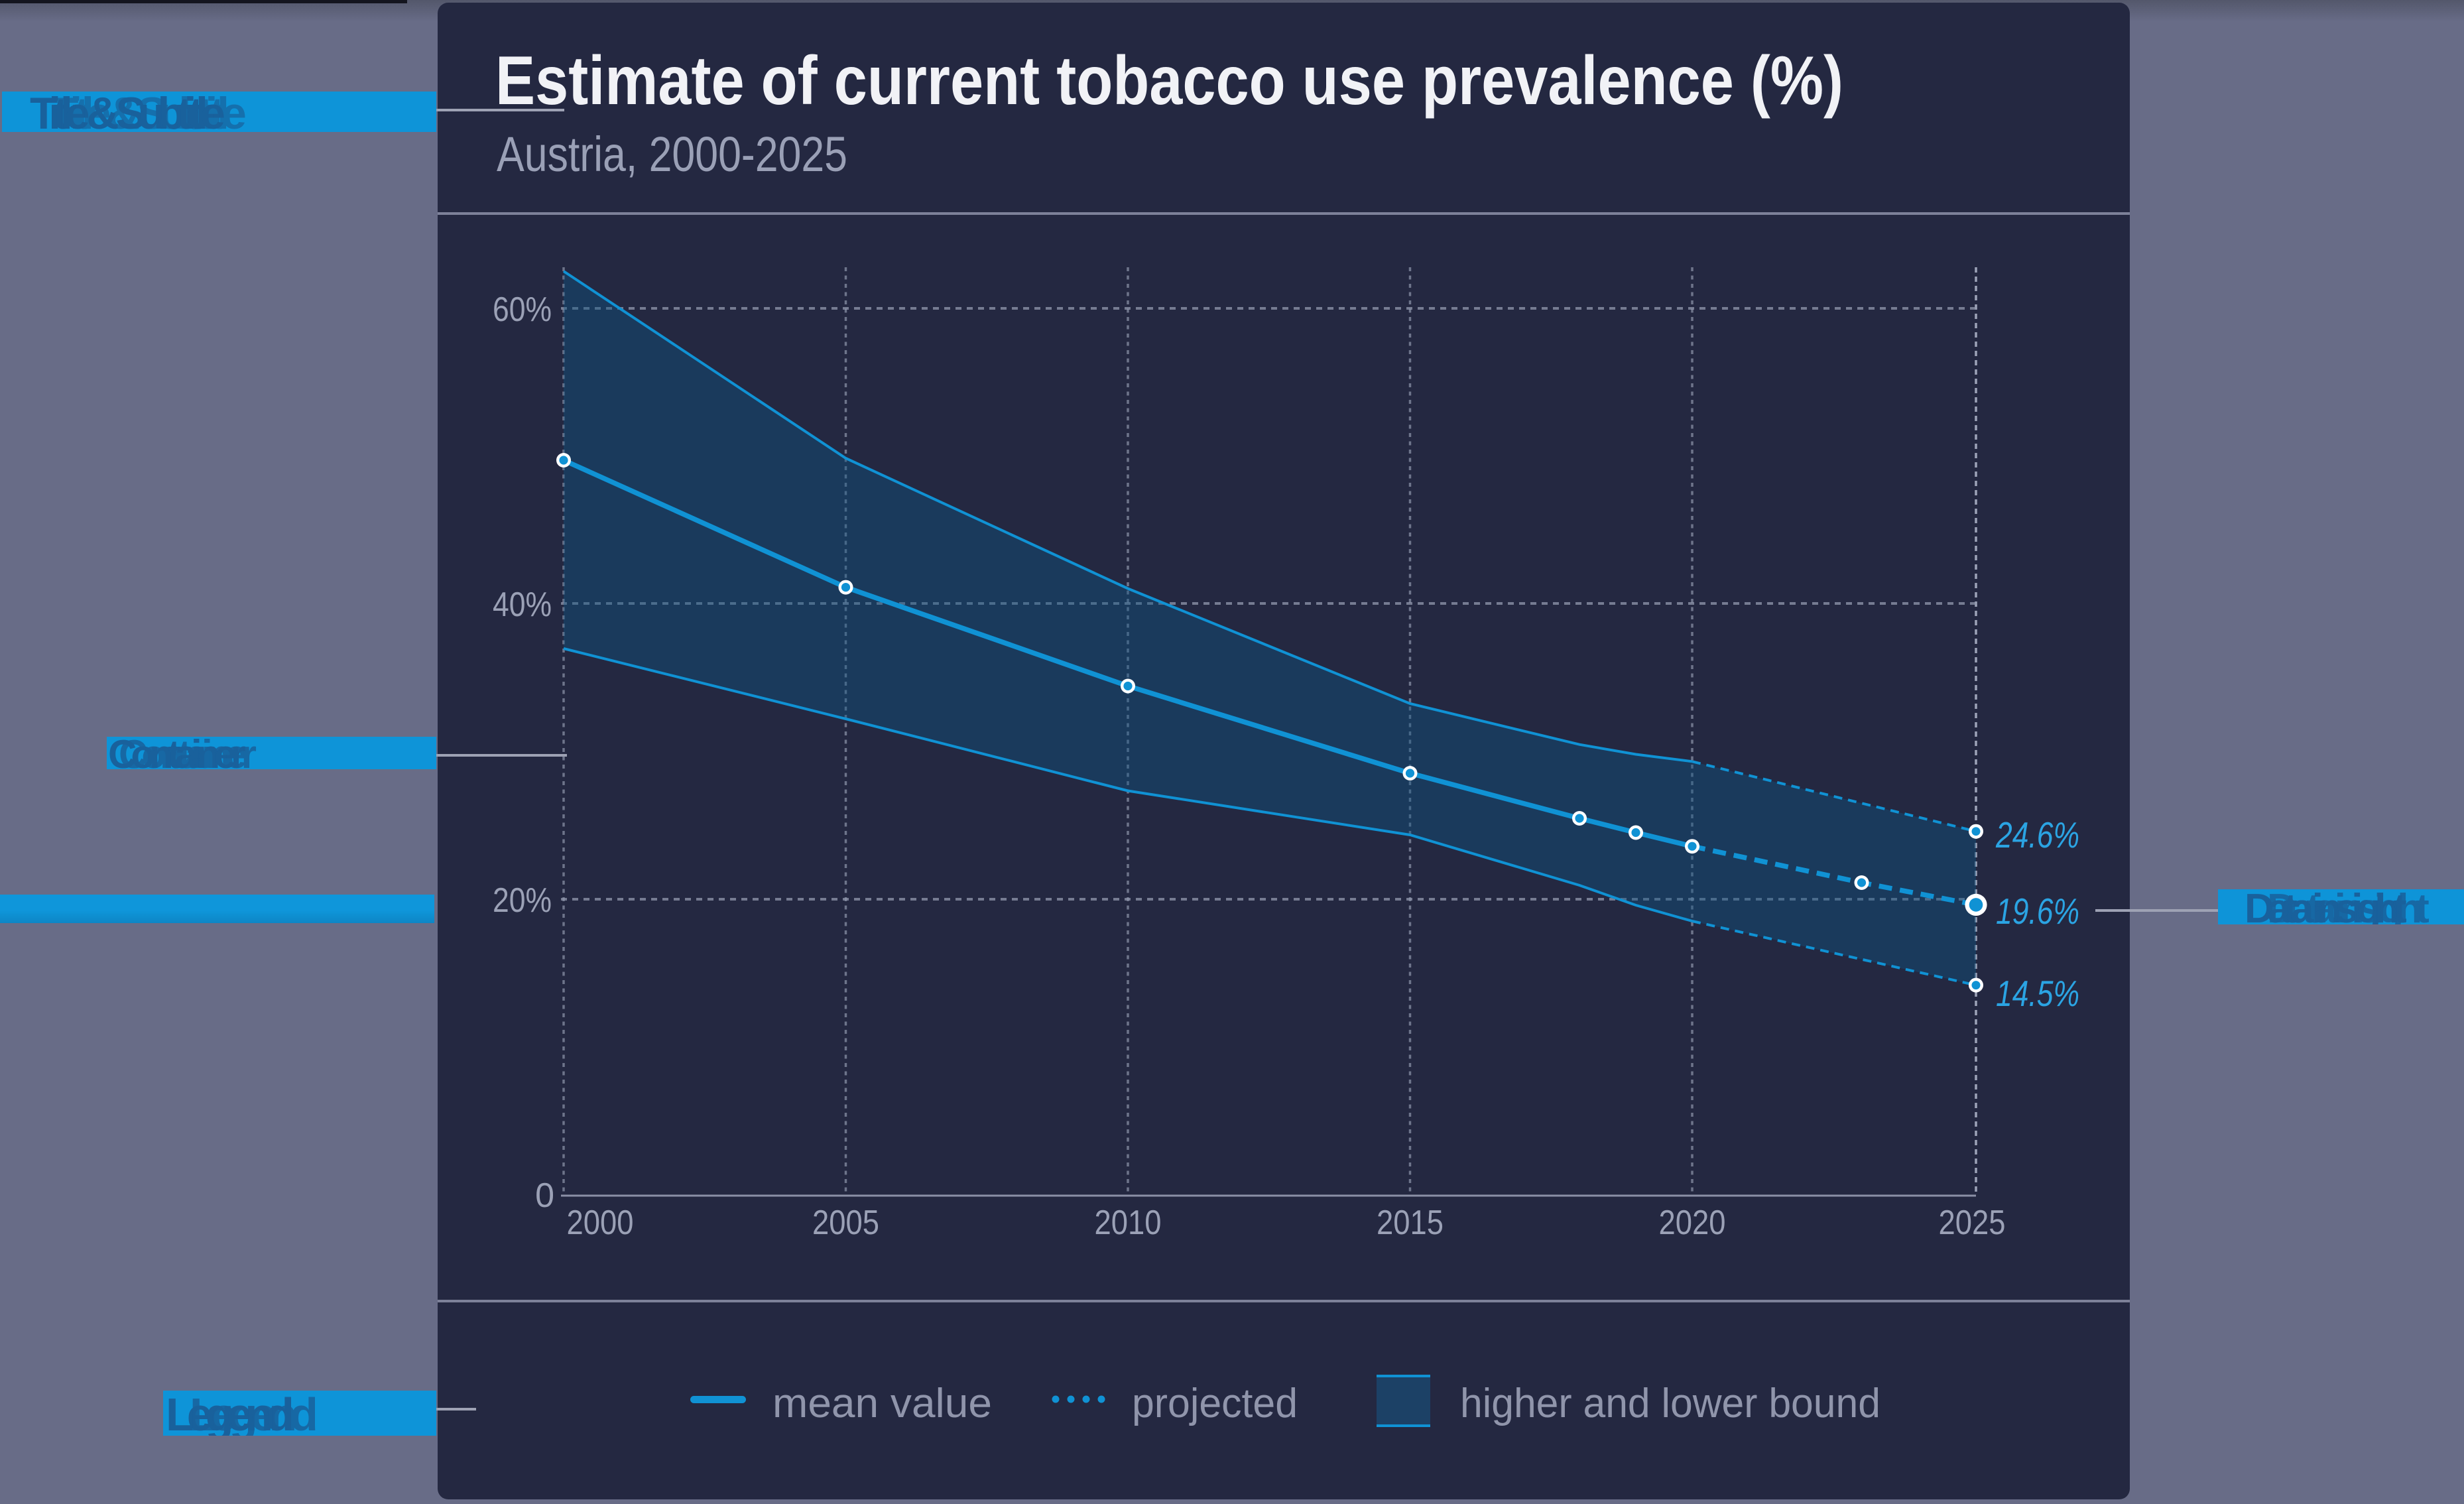 The image size is (2464, 1504). I want to click on svg-text: mean value, so click(882, 1403).